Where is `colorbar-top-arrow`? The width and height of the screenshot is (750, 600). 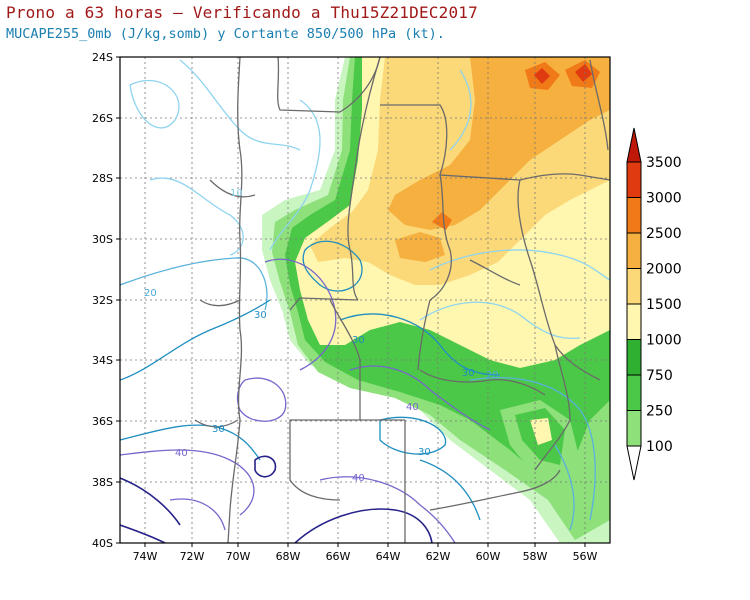 colorbar-top-arrow is located at coordinates (634, 145).